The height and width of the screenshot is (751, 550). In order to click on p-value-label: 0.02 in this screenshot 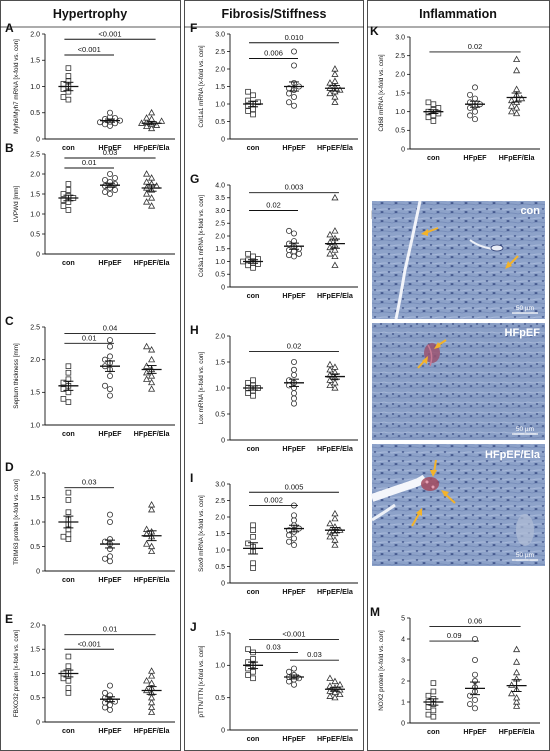, I will do `click(273, 205)`.